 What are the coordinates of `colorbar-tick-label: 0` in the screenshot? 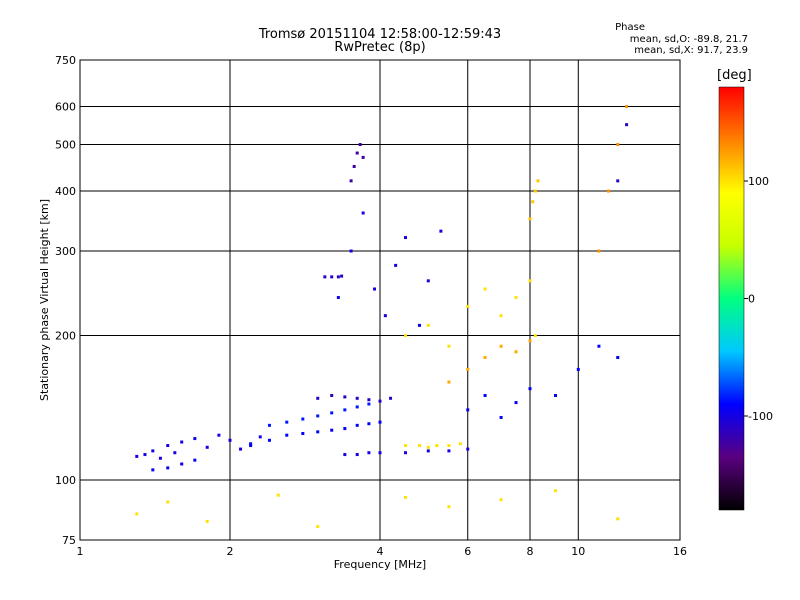 It's located at (751, 299).